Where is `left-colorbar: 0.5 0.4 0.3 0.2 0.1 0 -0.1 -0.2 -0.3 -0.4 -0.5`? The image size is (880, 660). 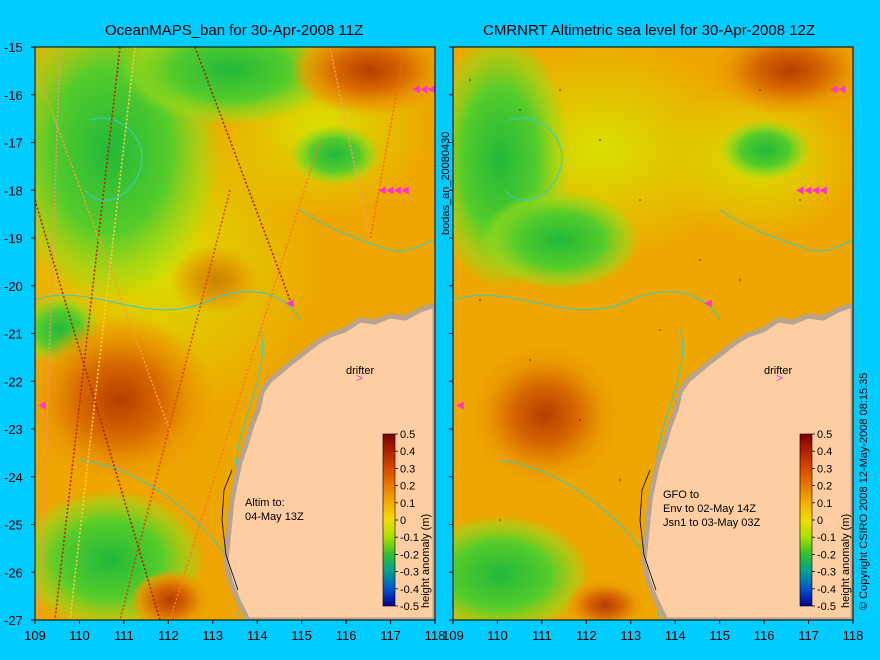
left-colorbar: 0.5 0.4 0.3 0.2 0.1 0 -0.1 -0.2 -0.3 -0.4 -0.5 is located at coordinates (400, 521).